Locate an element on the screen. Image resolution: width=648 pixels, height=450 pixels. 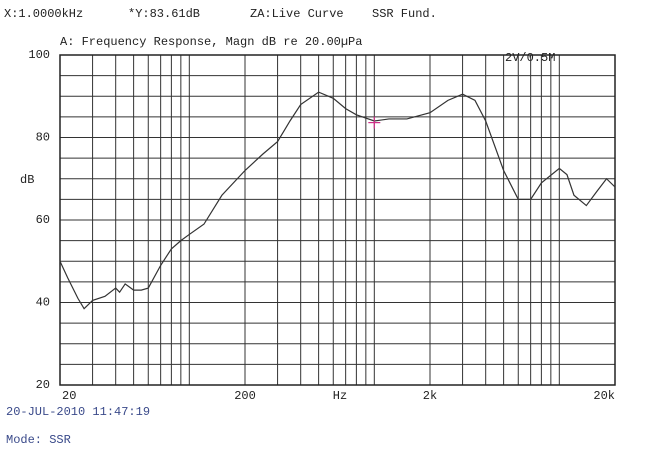
timestamp: 20-JUL-2010 11:47:19 is located at coordinates (78, 412).